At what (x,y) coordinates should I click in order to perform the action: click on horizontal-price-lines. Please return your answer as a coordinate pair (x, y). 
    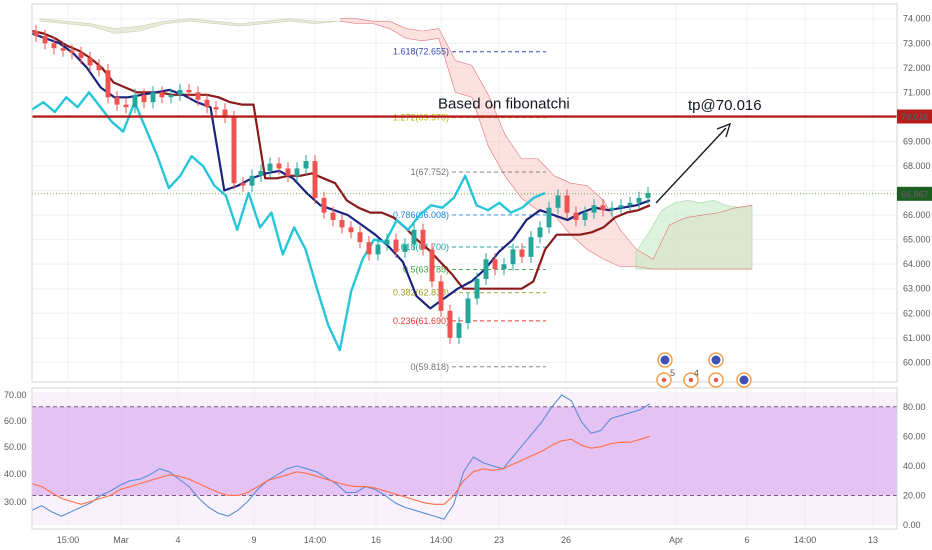
    Looking at the image, I should click on (464, 155).